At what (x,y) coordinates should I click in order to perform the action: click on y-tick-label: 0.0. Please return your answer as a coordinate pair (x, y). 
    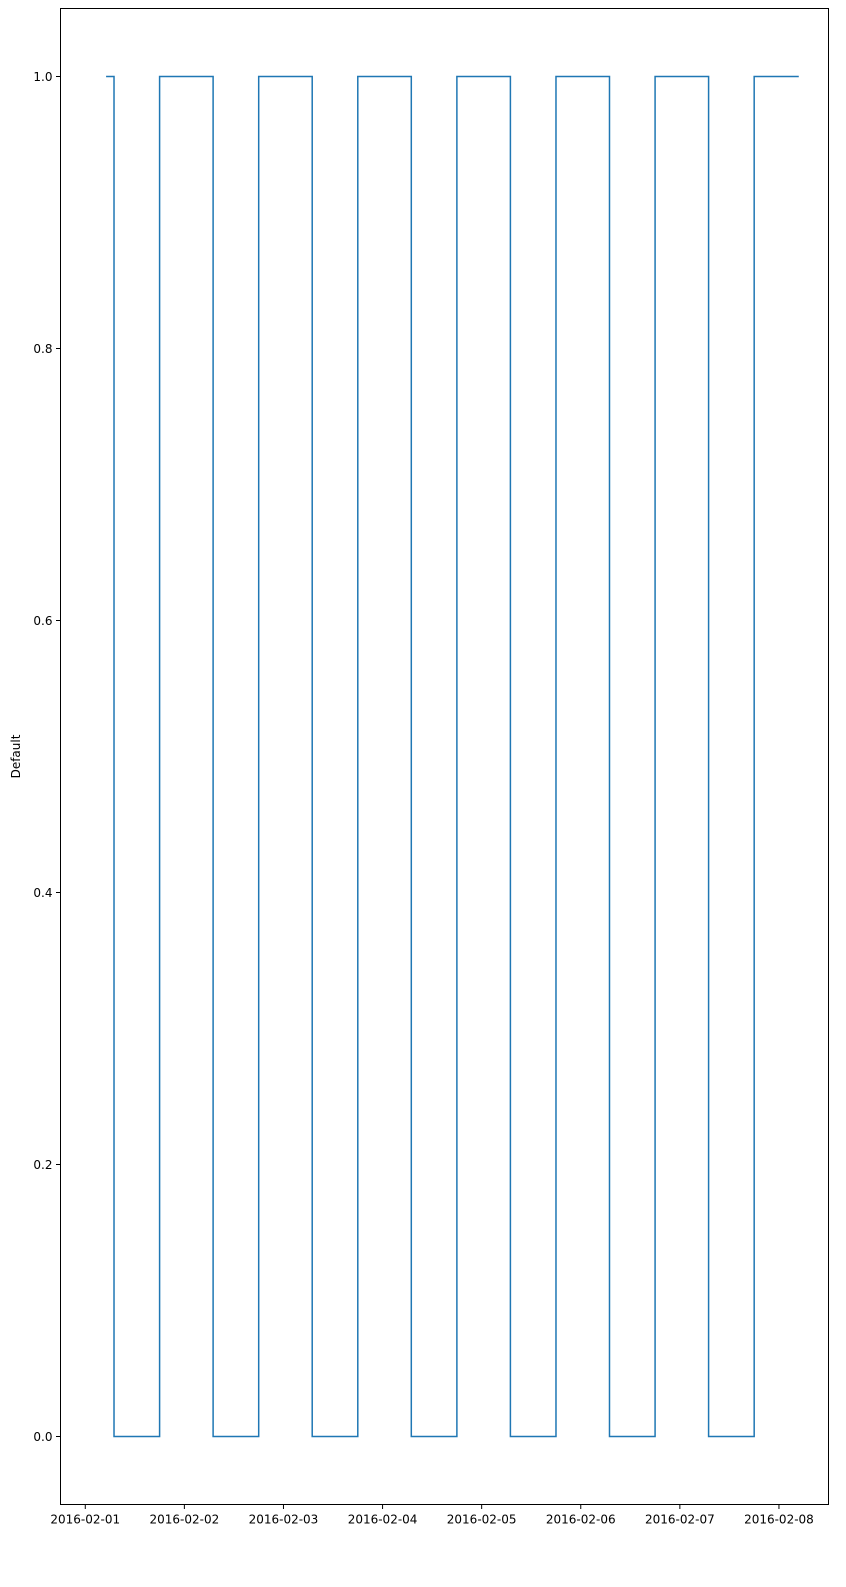
    Looking at the image, I should click on (42, 1437).